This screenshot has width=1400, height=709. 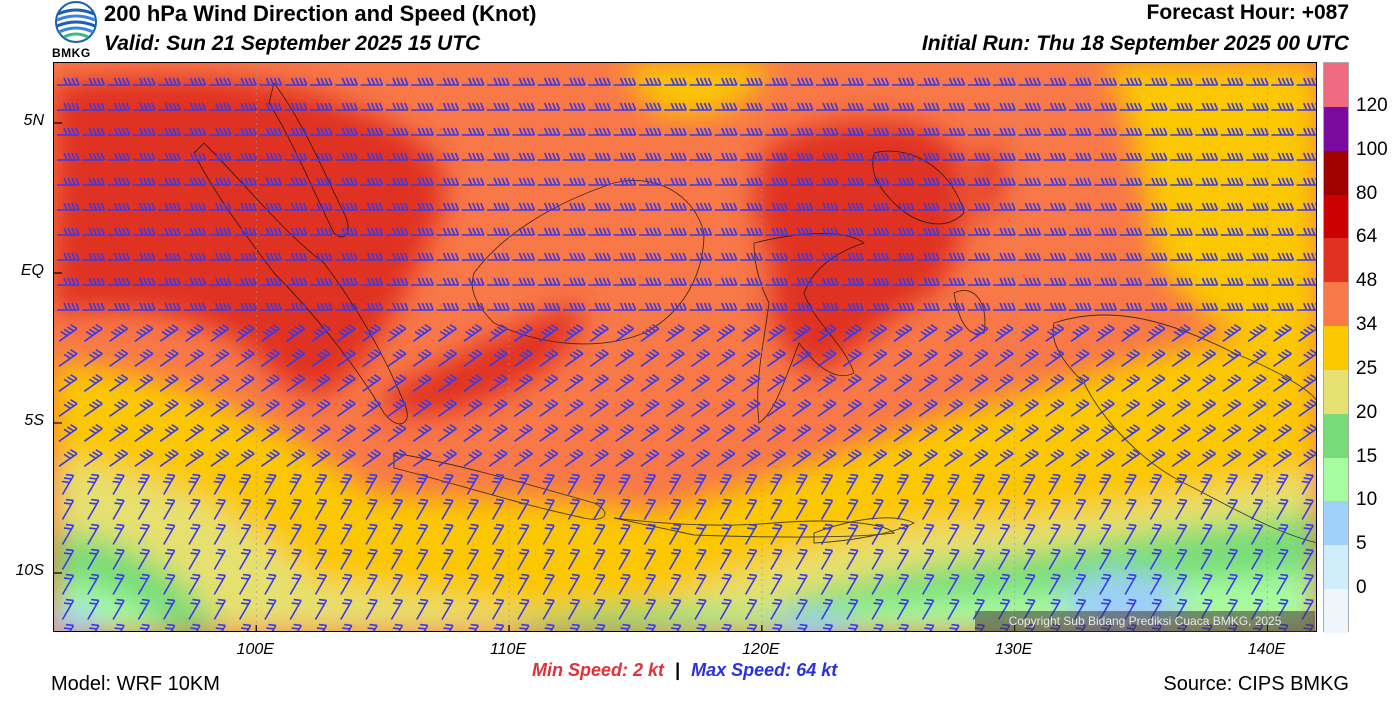 What do you see at coordinates (76, 22) in the screenshot?
I see `bmkg-logo` at bounding box center [76, 22].